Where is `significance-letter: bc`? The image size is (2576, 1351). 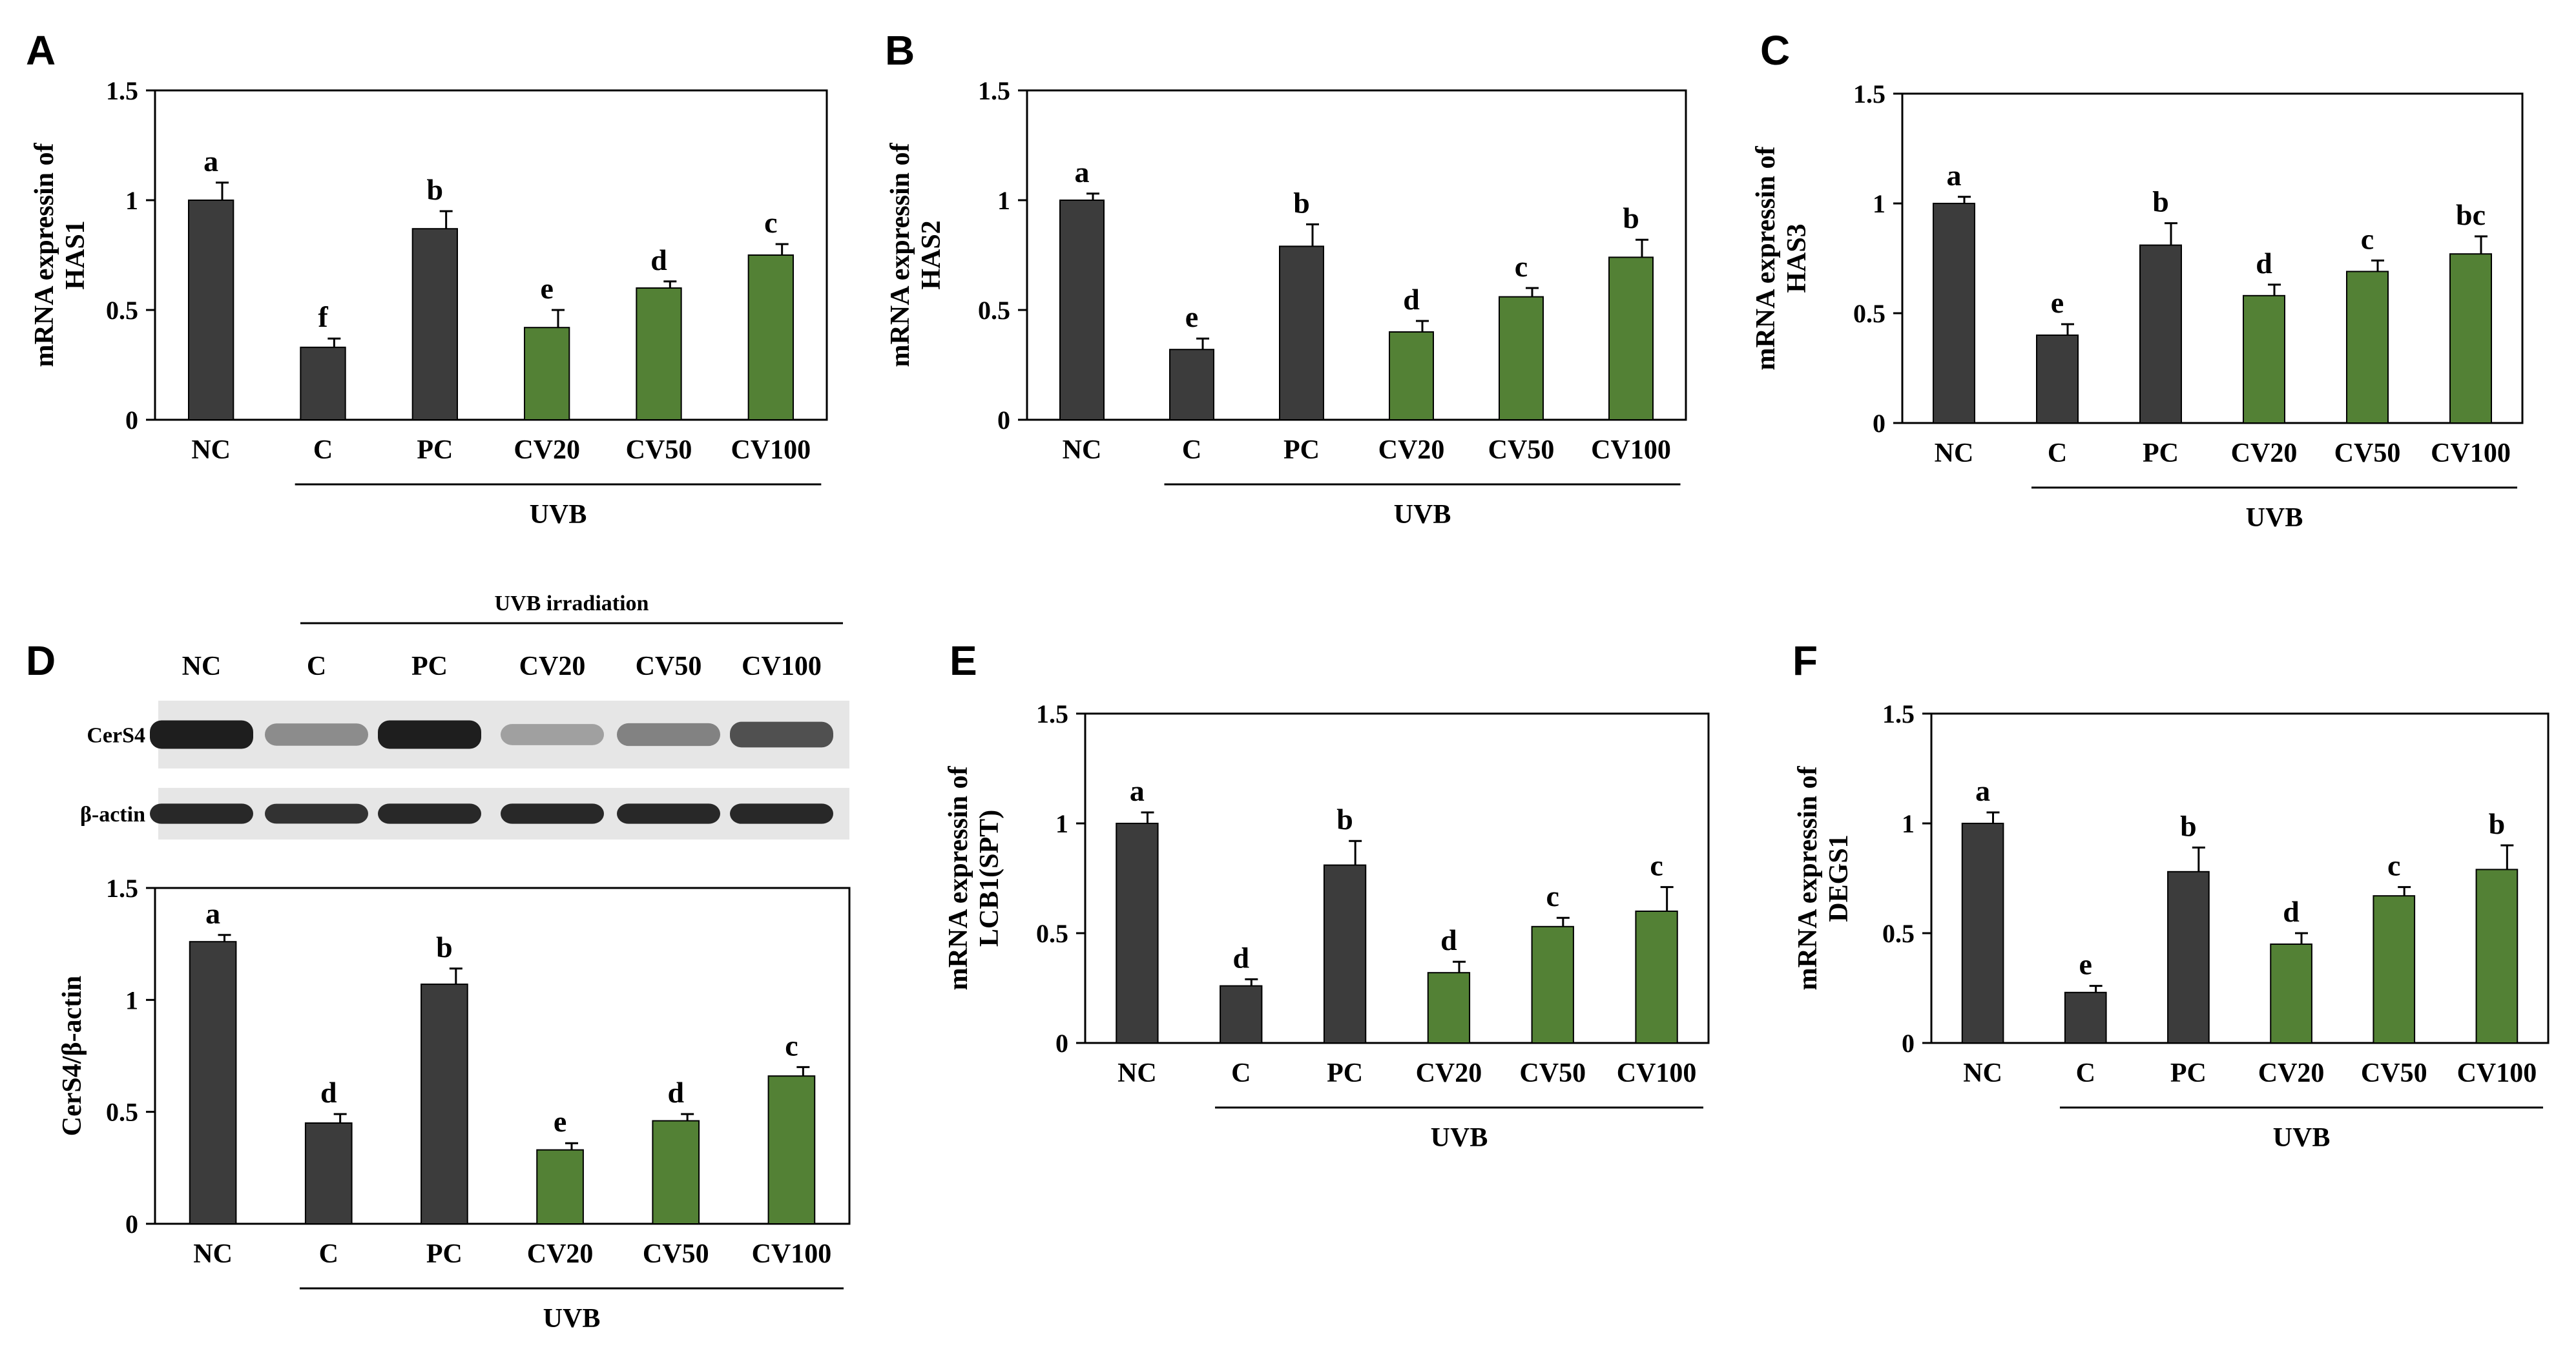
significance-letter: bc is located at coordinates (2471, 214).